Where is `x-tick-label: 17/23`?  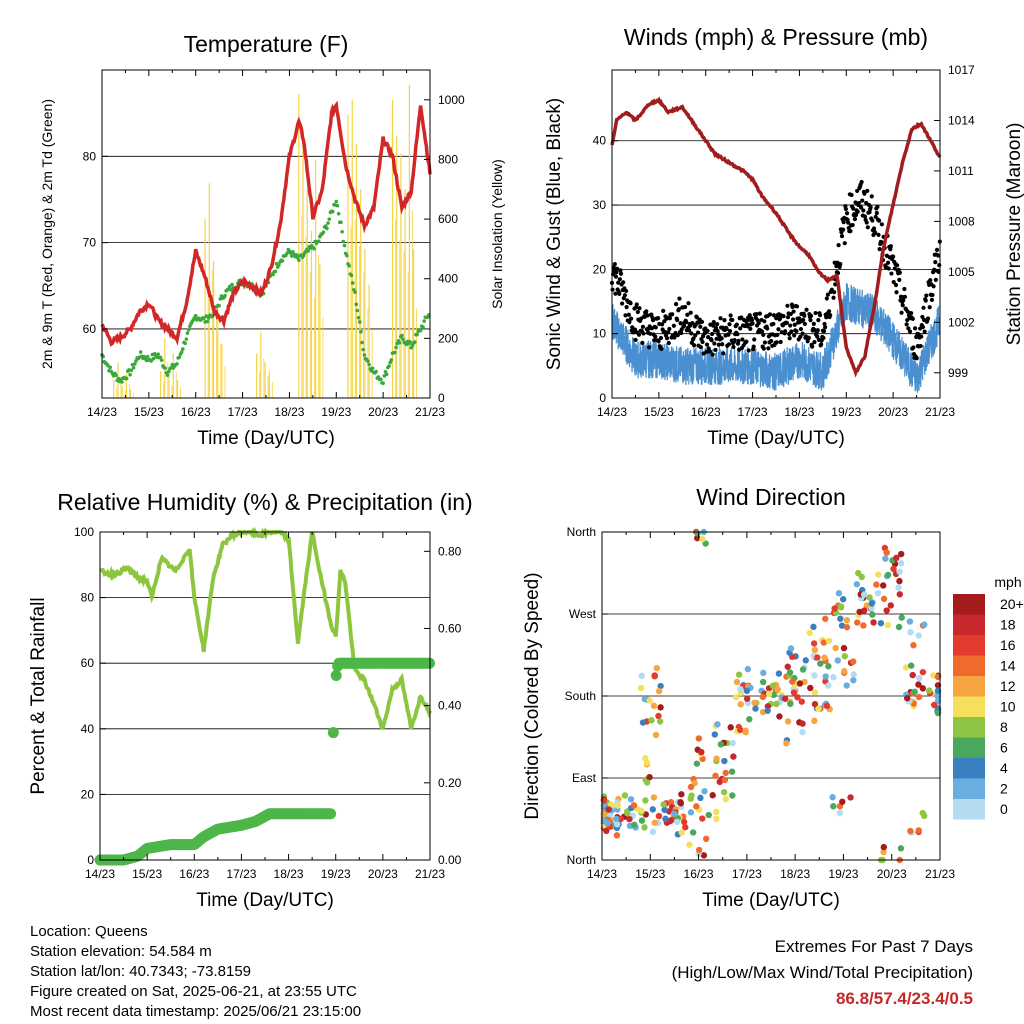
x-tick-label: 17/23 is located at coordinates (753, 412).